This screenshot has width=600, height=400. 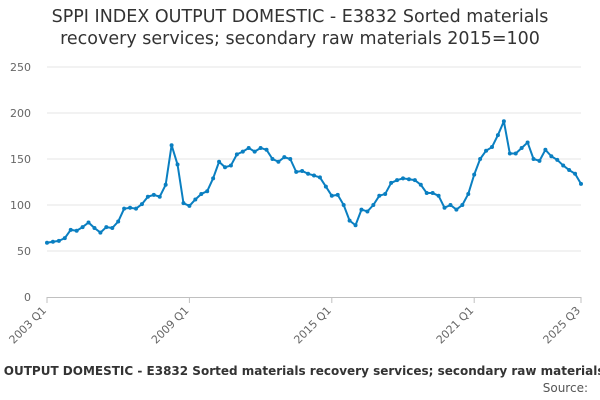 I want to click on y-tick-label-150: 150, so click(x=20, y=159).